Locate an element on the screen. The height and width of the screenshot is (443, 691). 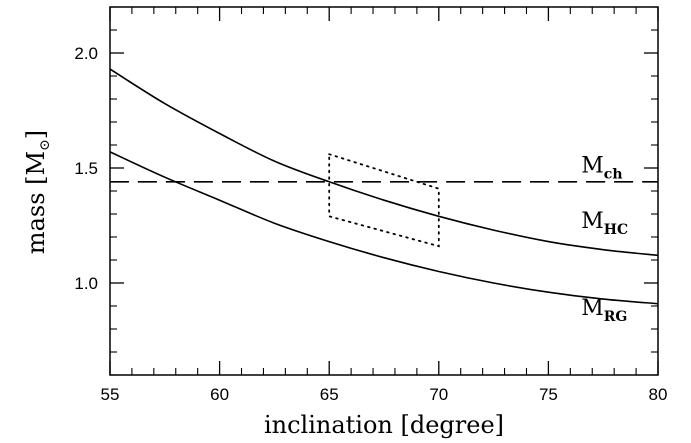
curve-label-rg: MRG is located at coordinates (604, 310).